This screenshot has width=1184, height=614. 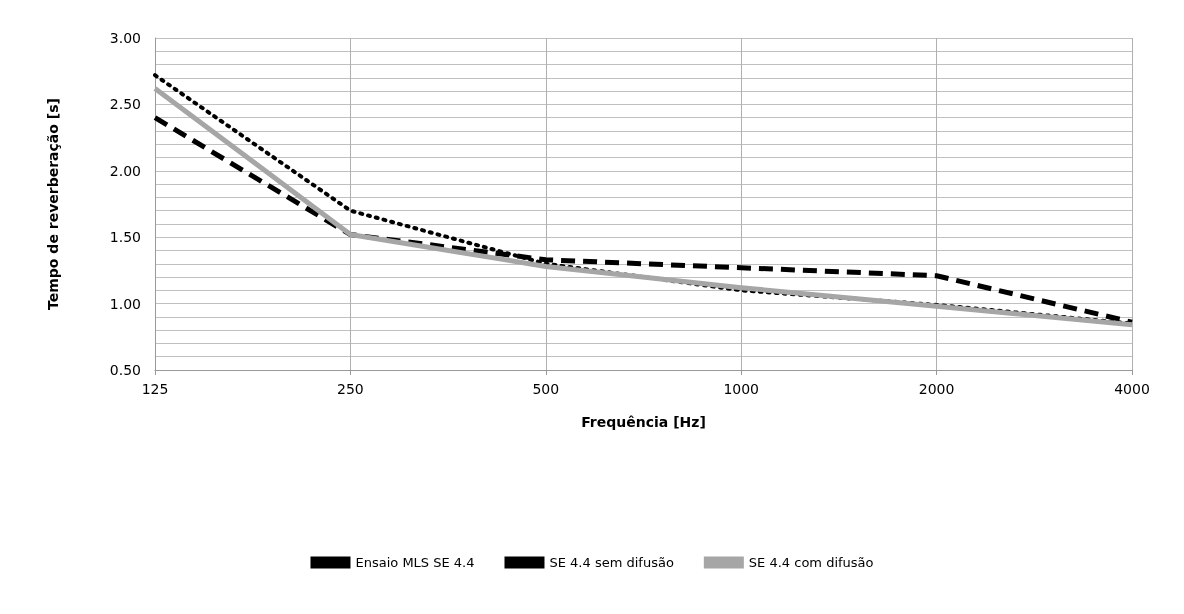 I want to click on x-tick-label: 2000, so click(x=936, y=389).